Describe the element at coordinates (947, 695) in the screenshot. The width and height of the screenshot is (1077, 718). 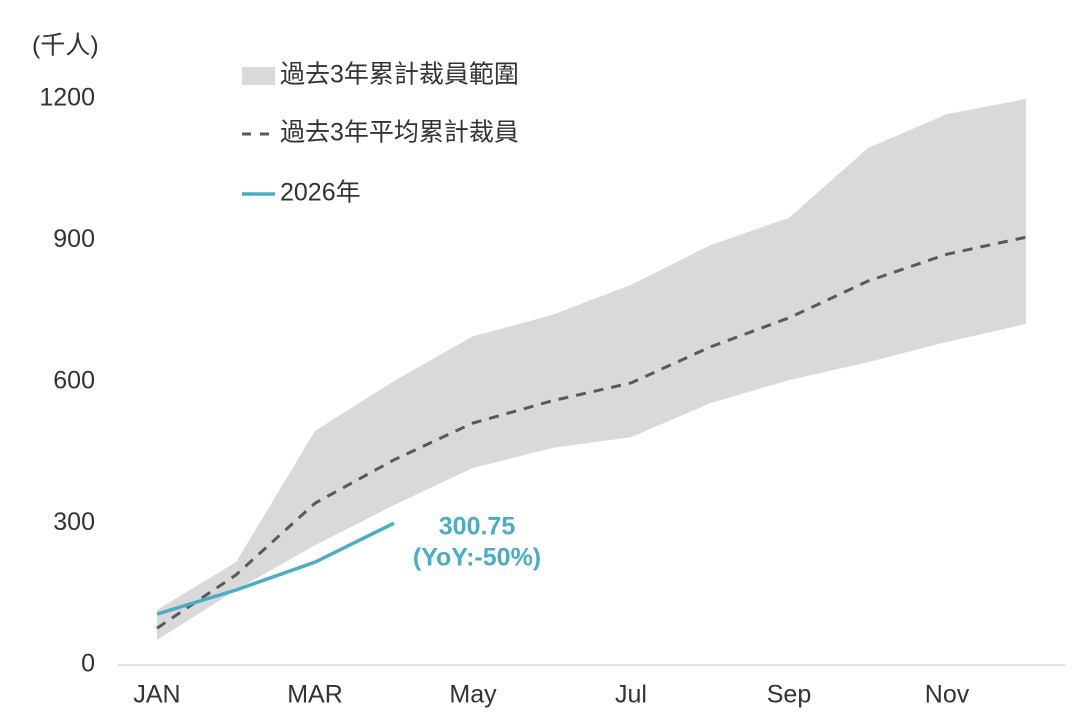
I see `x-tick-label: Nov` at that location.